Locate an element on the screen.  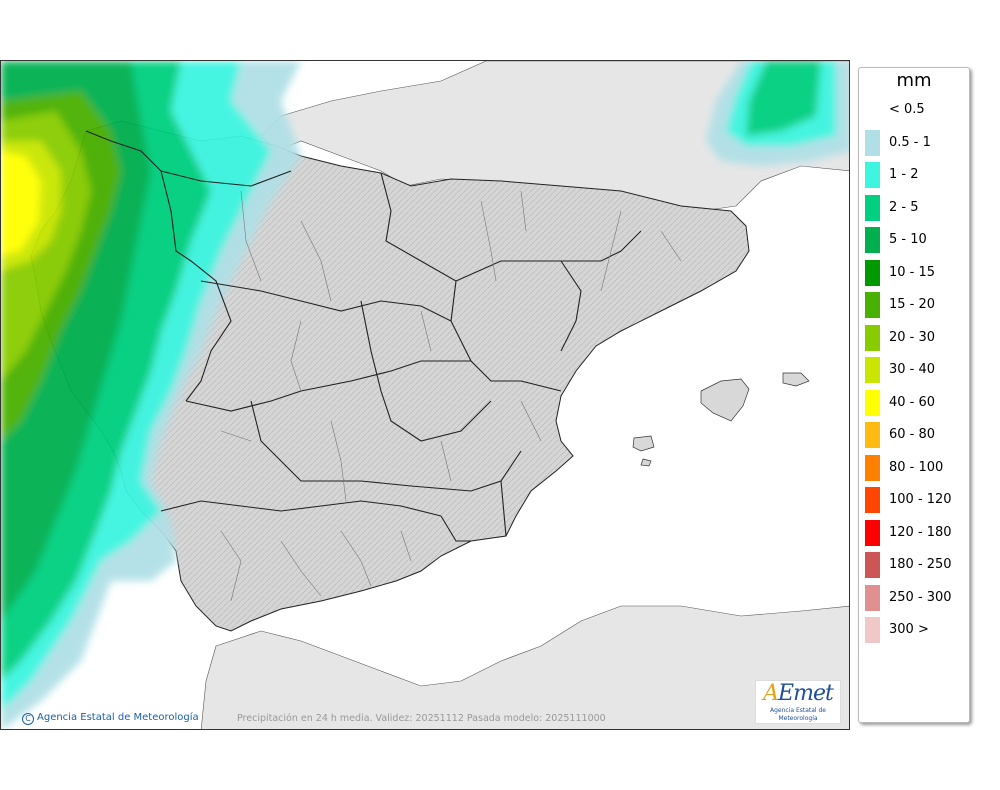
legend-label: 15 - 20 is located at coordinates (912, 304).